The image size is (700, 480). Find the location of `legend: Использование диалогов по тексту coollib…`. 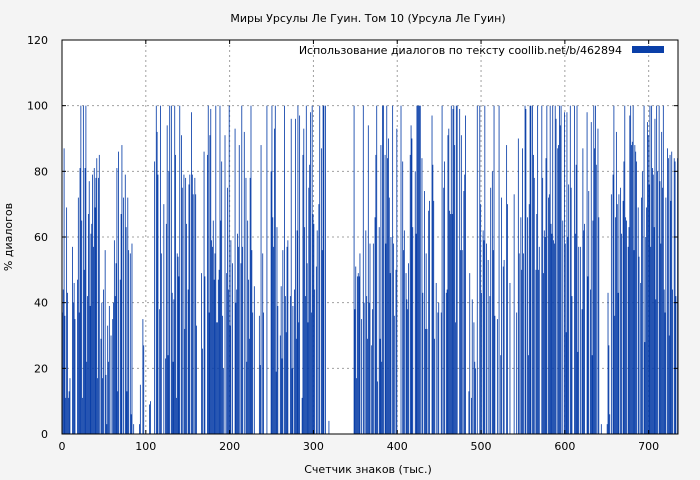

legend: Использование диалогов по тексту coollib… is located at coordinates (481, 50).